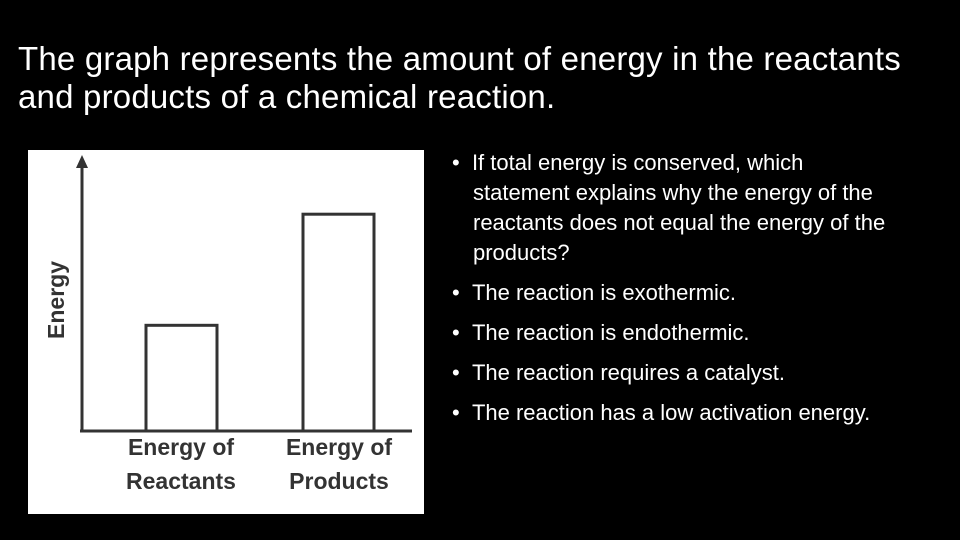 Image resolution: width=960 pixels, height=540 pixels. What do you see at coordinates (339, 464) in the screenshot?
I see `x-tick-label: Energy of Products` at bounding box center [339, 464].